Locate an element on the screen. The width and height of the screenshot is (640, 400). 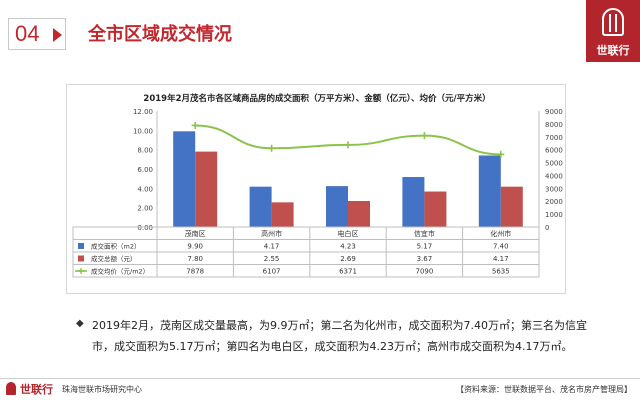
y-right-tick-label: 6000 is located at coordinates (554, 151).